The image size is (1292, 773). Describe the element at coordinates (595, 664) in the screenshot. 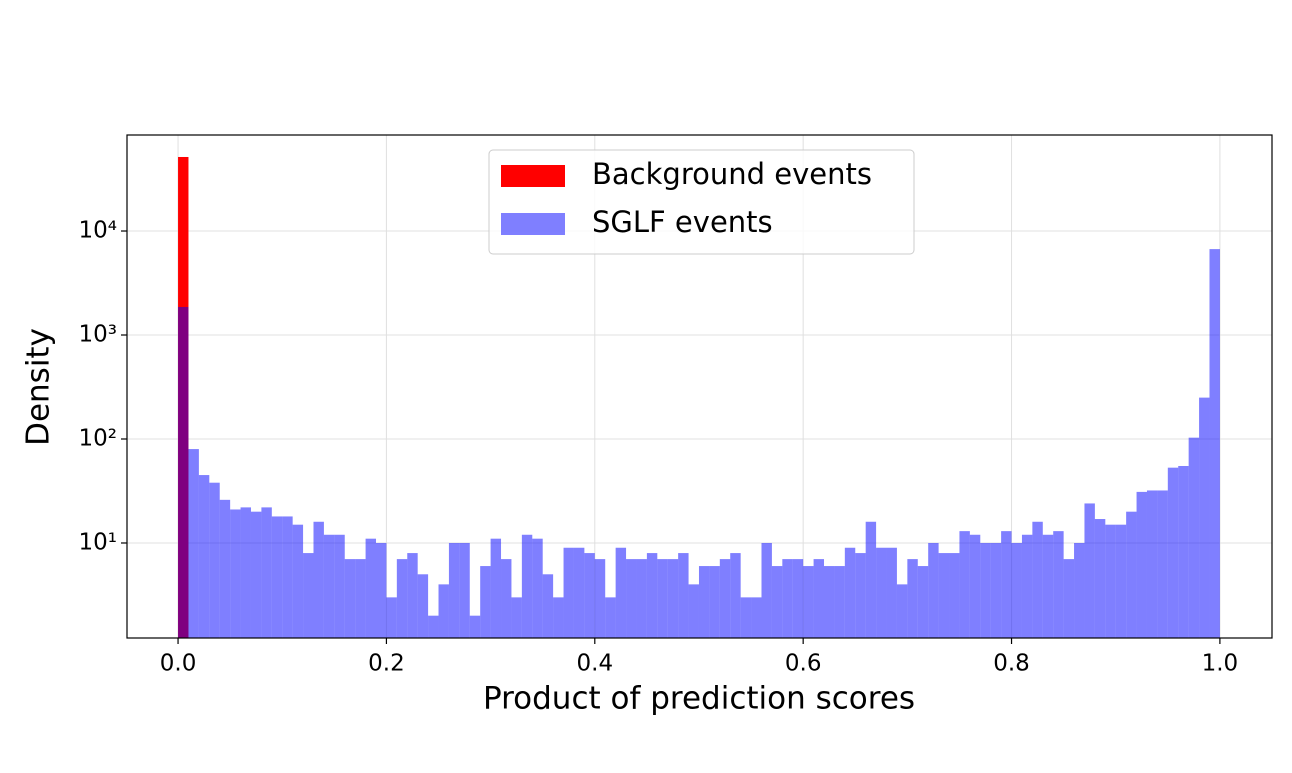

I see `x-tick-label: 0.4` at that location.